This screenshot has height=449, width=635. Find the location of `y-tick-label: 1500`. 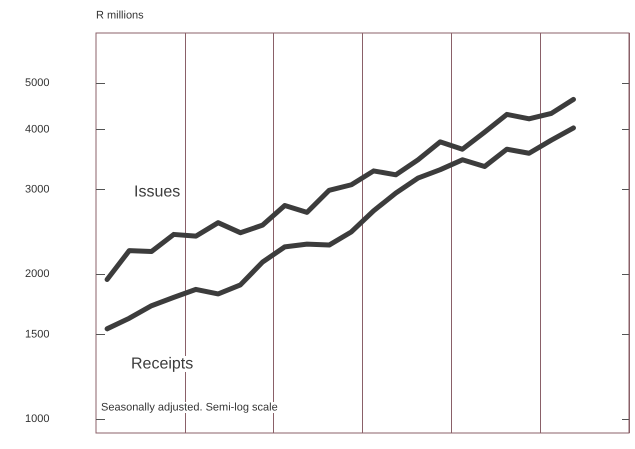

y-tick-label: 1500 is located at coordinates (37, 334).